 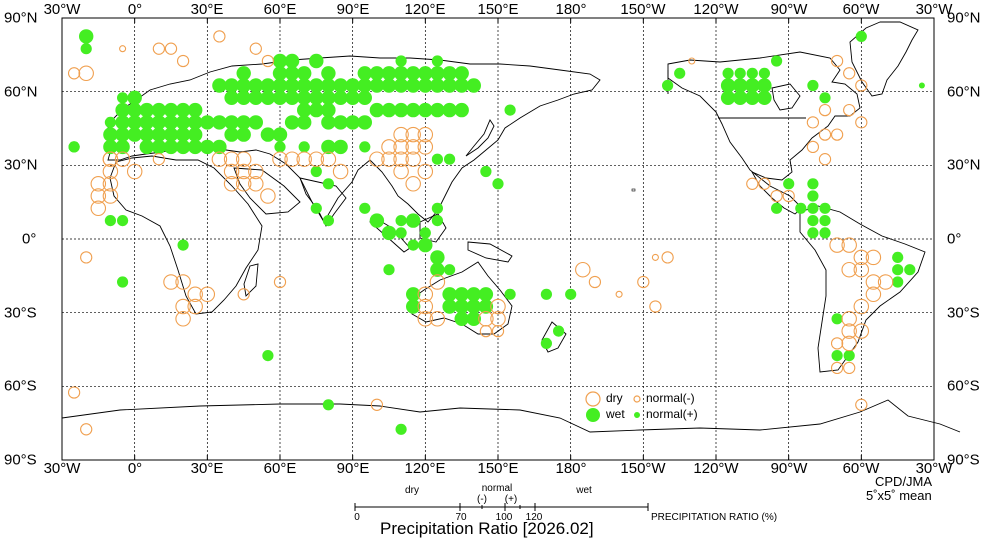 What do you see at coordinates (504, 517) in the screenshot?
I see `scale-tick-label: 100` at bounding box center [504, 517].